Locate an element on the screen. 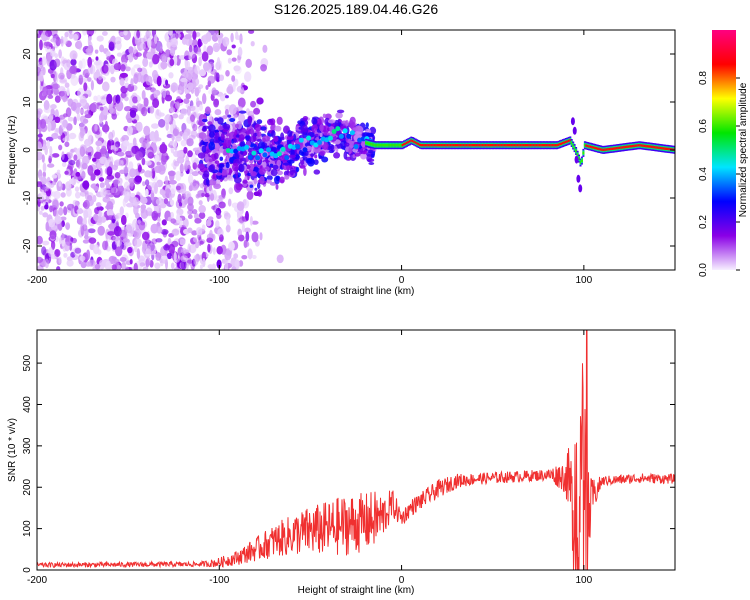 This screenshot has width=750, height=600. spectrogram-x-axis-label: Height of straight line (km) is located at coordinates (356, 291).